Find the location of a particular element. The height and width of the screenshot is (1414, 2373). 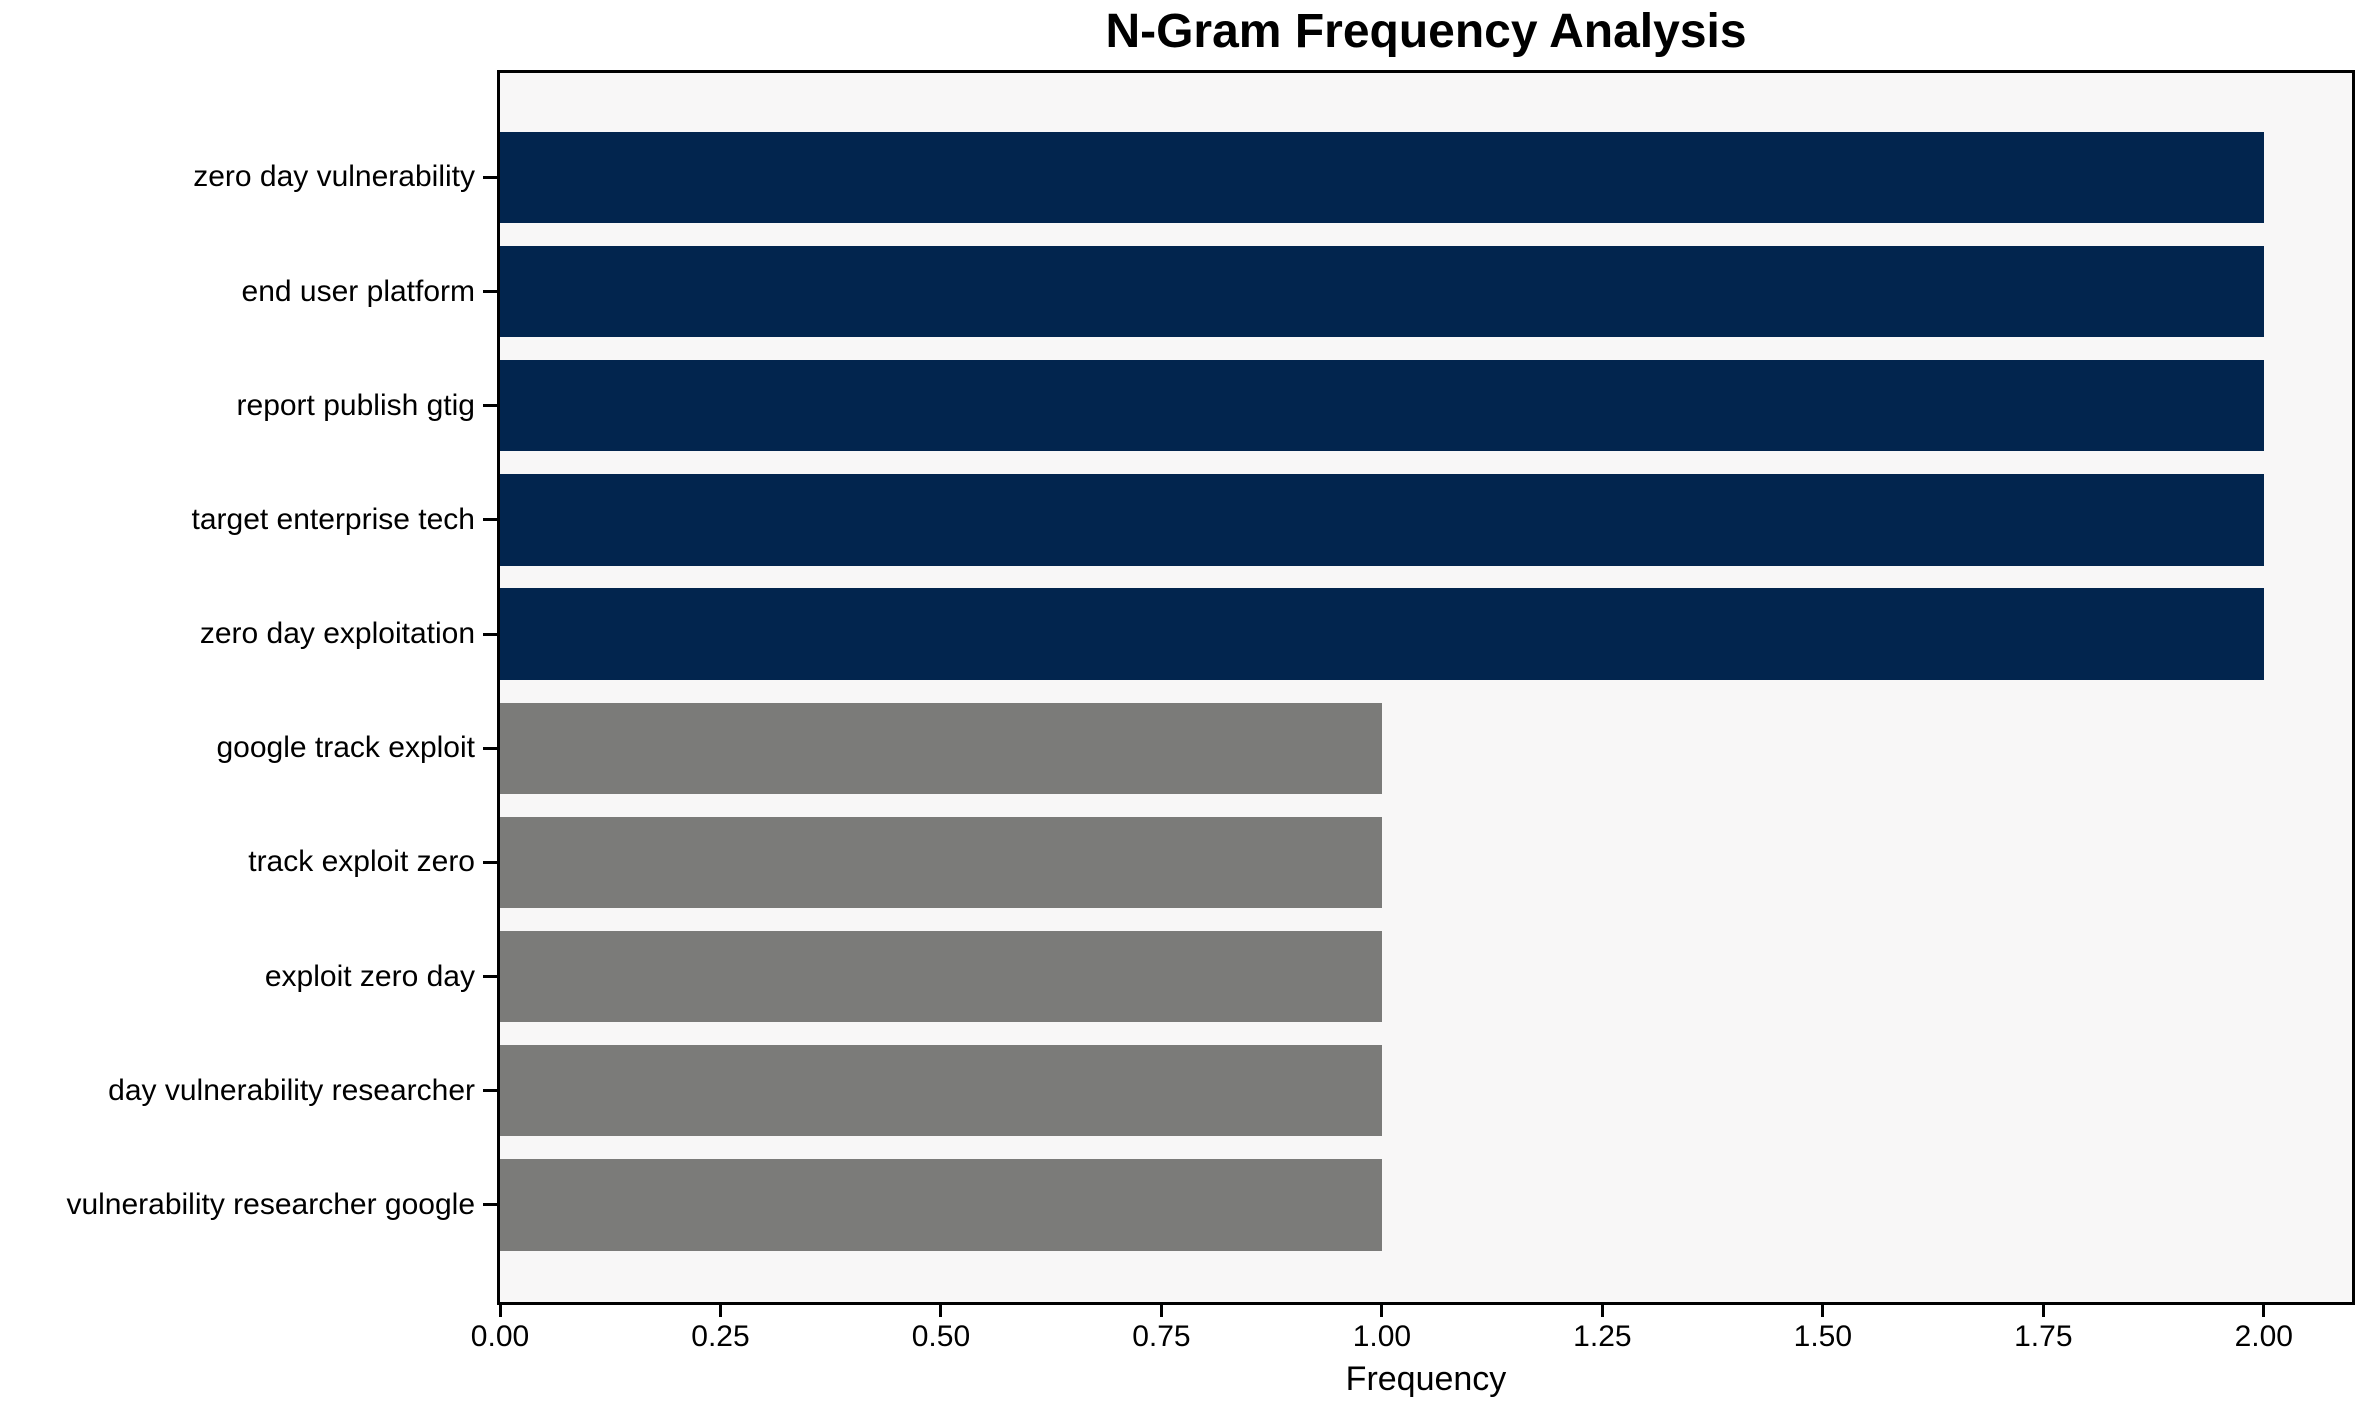

x-tick-label: 2.00 is located at coordinates (2263, 1336).